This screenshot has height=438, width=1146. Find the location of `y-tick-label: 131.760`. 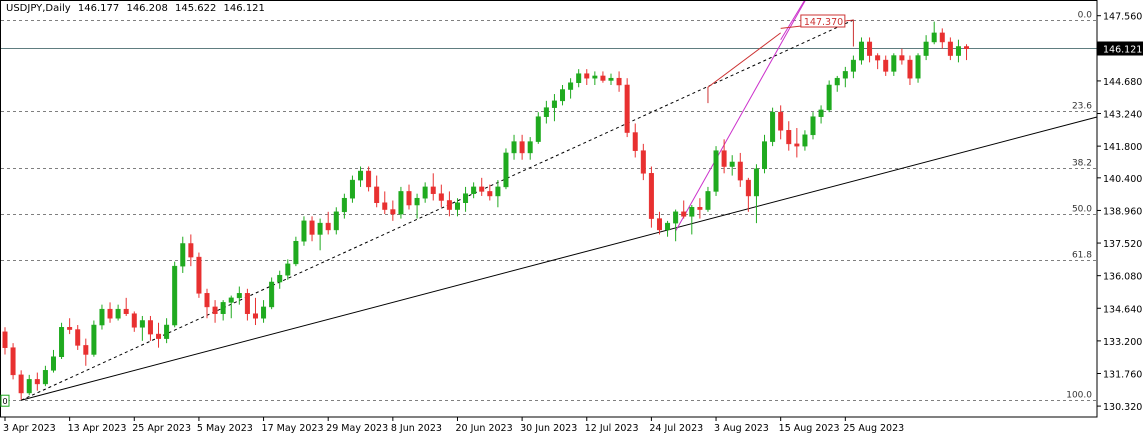

y-tick-label: 131.760 is located at coordinates (1122, 374).